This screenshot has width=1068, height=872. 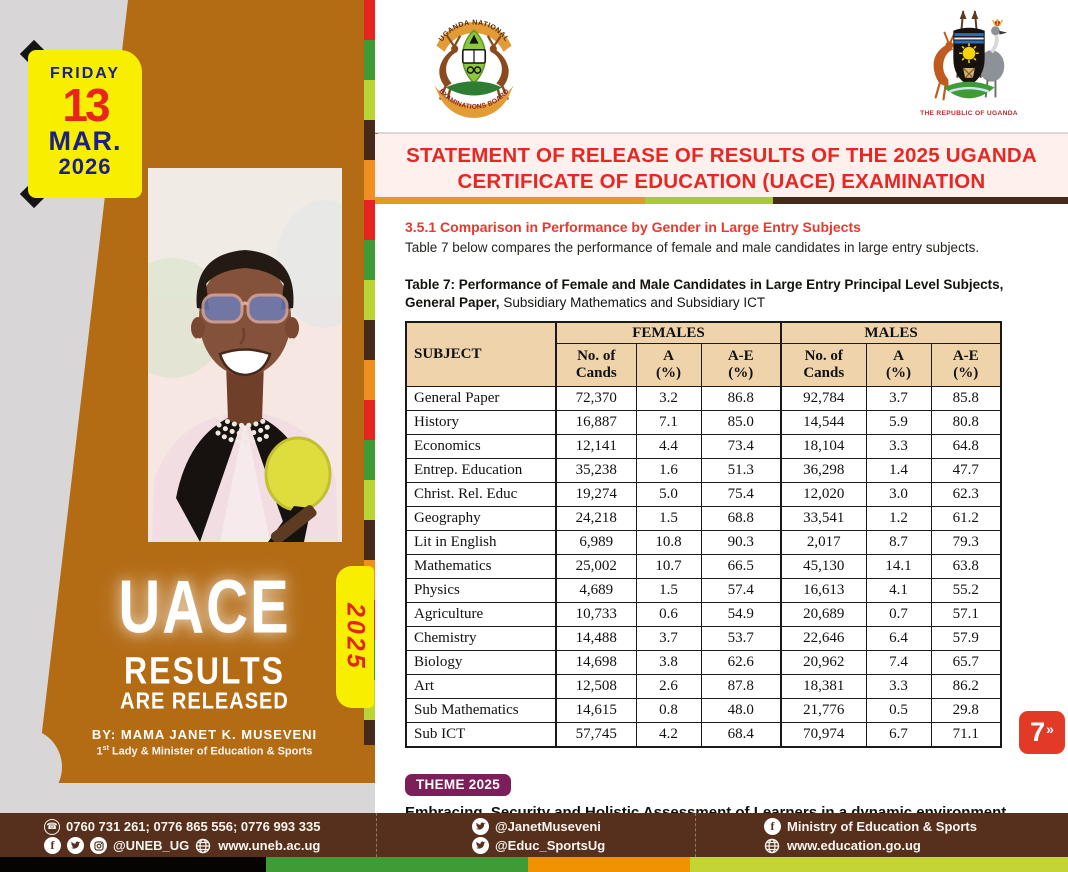 What do you see at coordinates (741, 365) in the screenshot?
I see `col-header-f-ae: A-E (%)` at bounding box center [741, 365].